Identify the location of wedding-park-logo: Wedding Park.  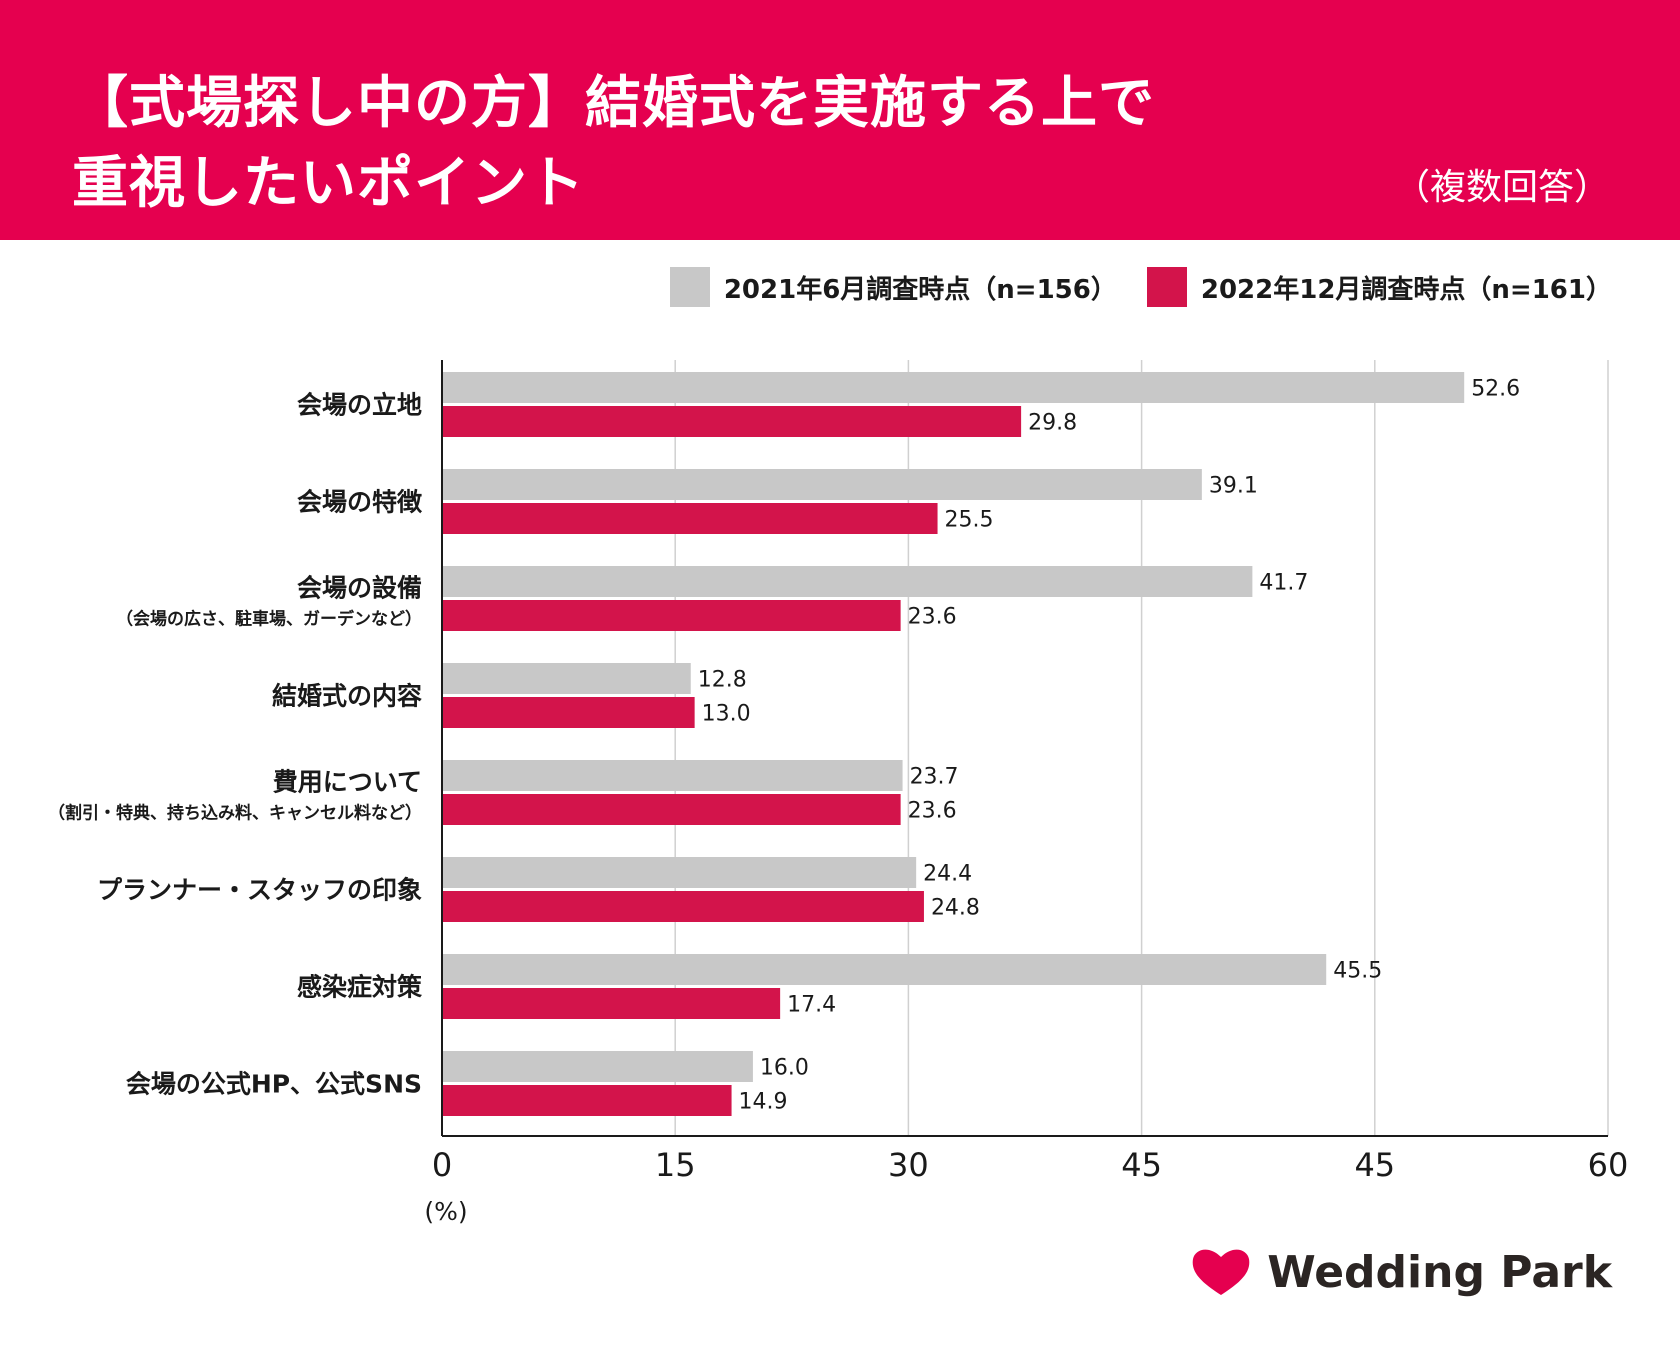
(1400, 1272).